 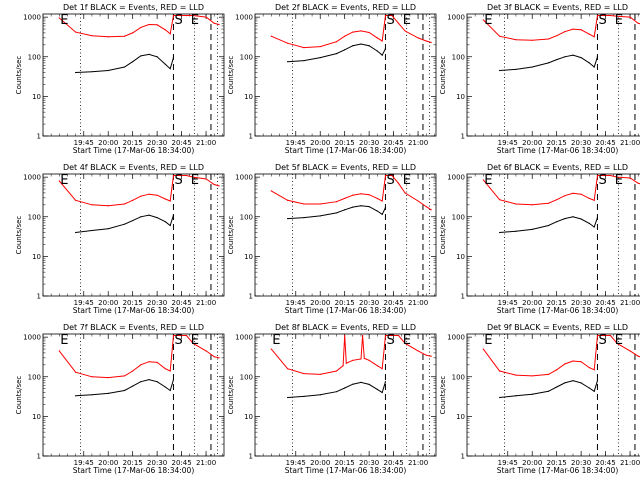 I want to click on y-tick-label: 10, so click(x=248, y=97).